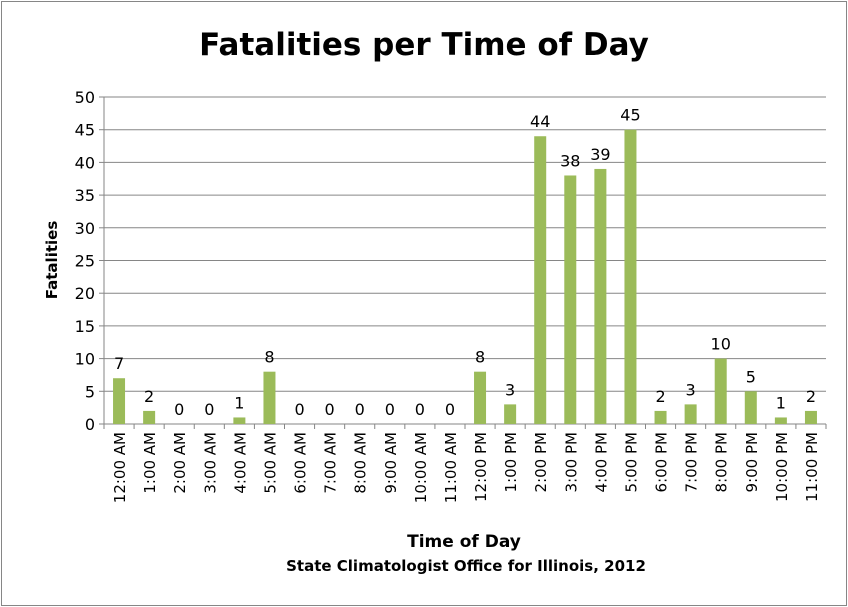 Image resolution: width=848 pixels, height=607 pixels. Describe the element at coordinates (361, 463) in the screenshot. I see `x-tick-label: 8:00 AM` at that location.